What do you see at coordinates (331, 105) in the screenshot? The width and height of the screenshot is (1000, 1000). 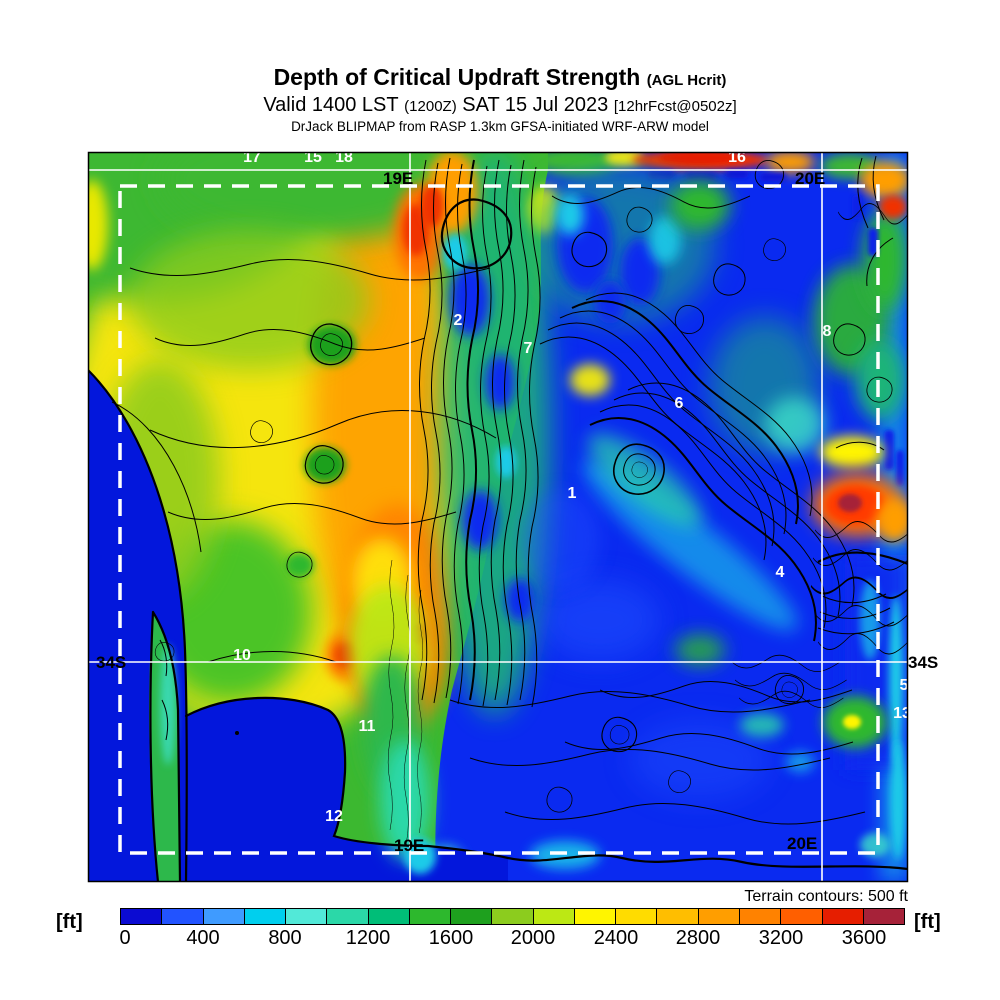 I see `valid-time: Valid 1400 LST` at bounding box center [331, 105].